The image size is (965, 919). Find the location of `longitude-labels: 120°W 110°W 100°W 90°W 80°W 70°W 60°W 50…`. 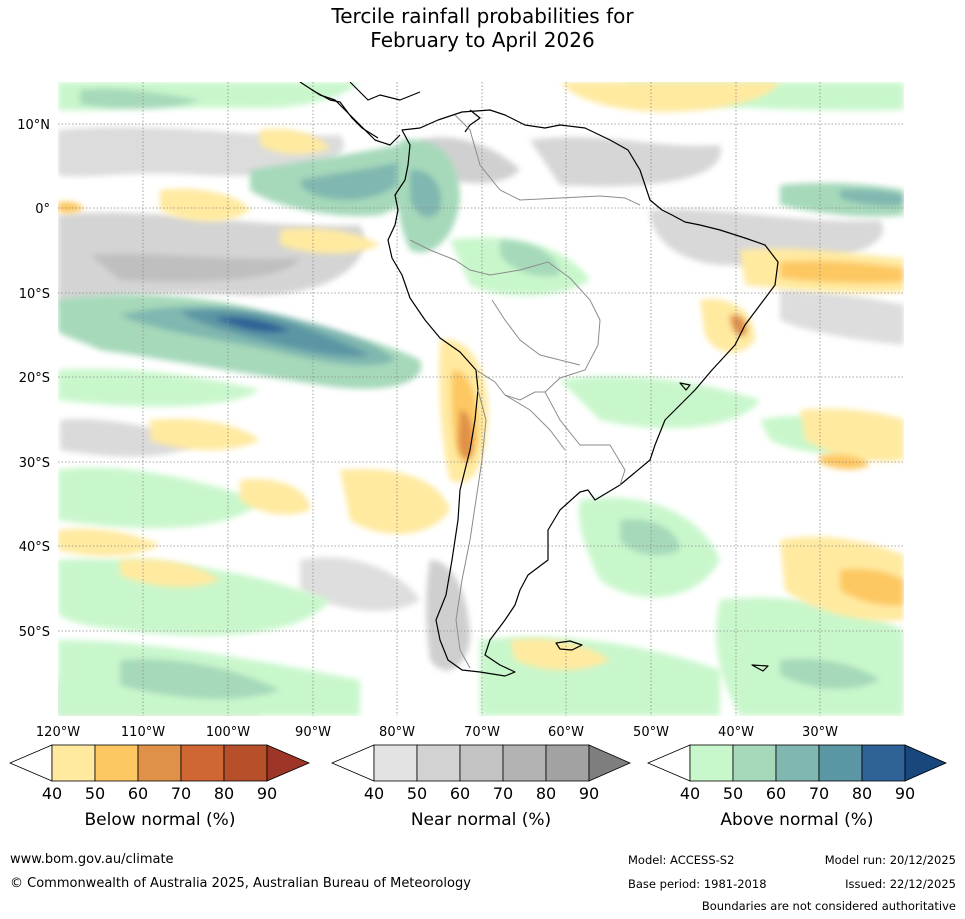

longitude-labels: 120°W 110°W 100°W 90°W 80°W 70°W 60°W 50… is located at coordinates (437, 732).